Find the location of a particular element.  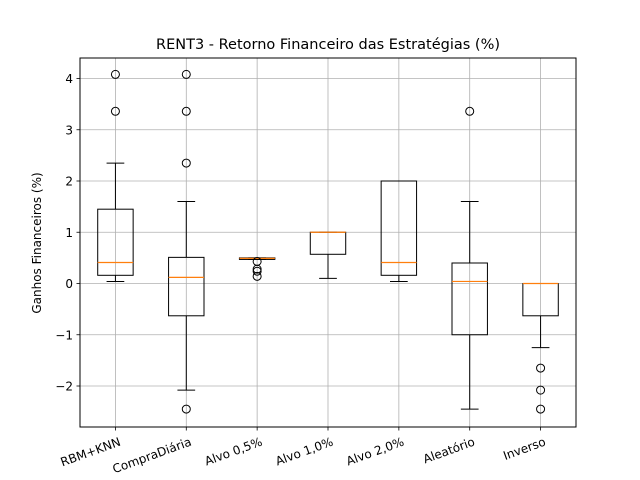

y-tick-label: −1 is located at coordinates (64, 335).